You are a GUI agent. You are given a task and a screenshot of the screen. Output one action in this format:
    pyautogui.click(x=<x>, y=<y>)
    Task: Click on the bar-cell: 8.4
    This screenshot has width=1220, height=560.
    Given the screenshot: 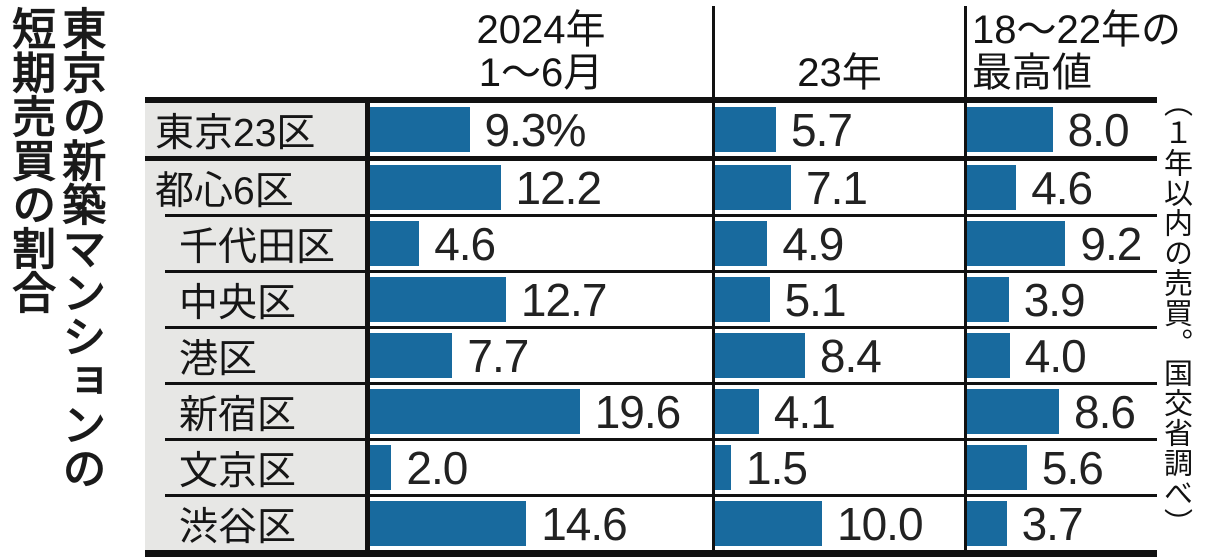 What is the action you would take?
    pyautogui.click(x=838, y=355)
    